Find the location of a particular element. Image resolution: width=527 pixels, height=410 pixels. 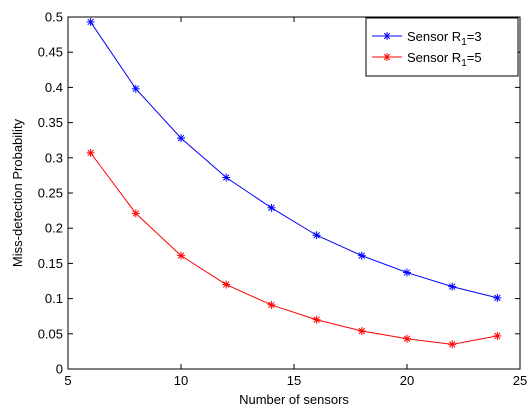

legend-box is located at coordinates (442, 47).